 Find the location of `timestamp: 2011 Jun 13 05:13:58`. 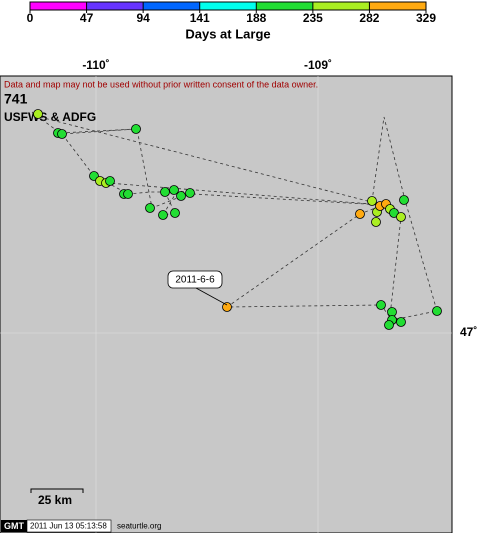

timestamp: 2011 Jun 13 05:13:58 is located at coordinates (68, 526).